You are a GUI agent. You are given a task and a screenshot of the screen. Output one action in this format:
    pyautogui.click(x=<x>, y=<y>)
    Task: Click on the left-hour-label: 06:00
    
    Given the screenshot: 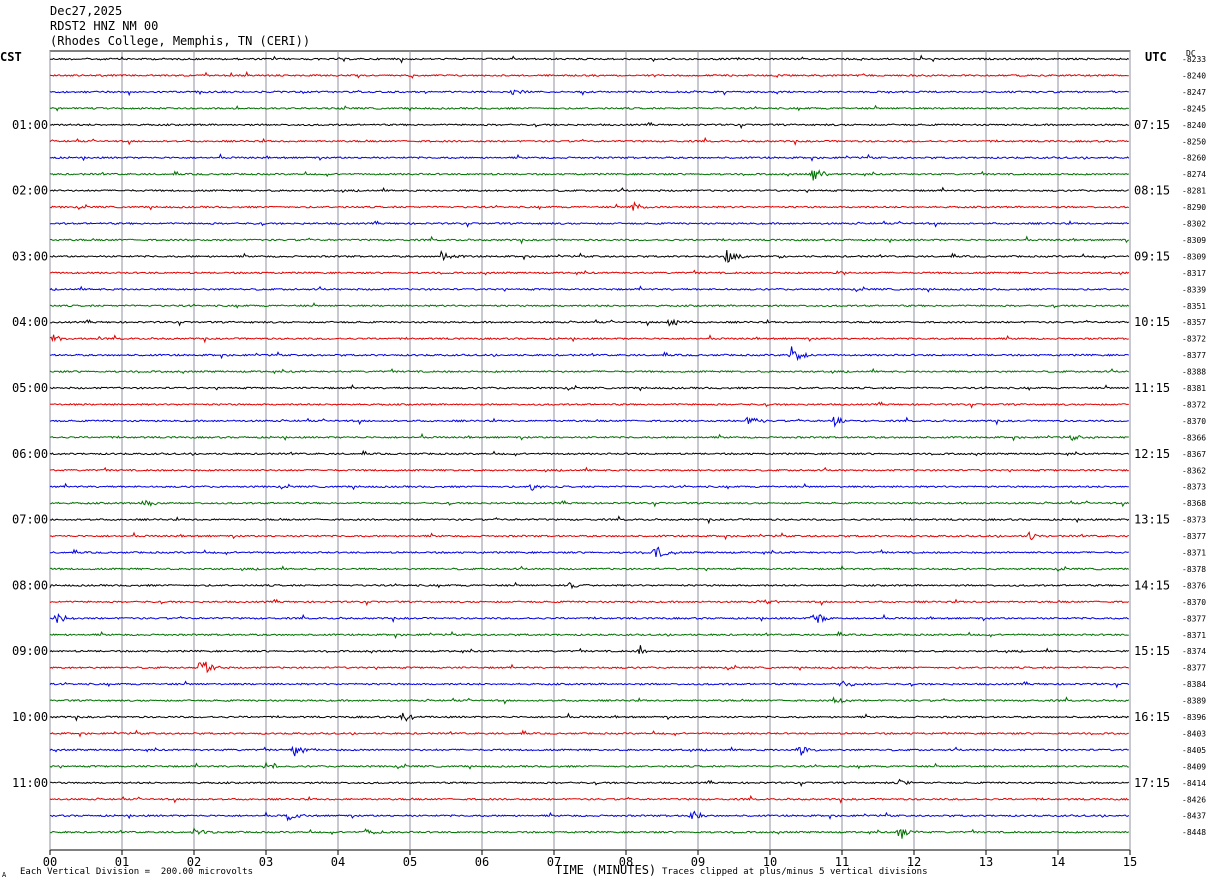 What is the action you would take?
    pyautogui.click(x=30, y=454)
    